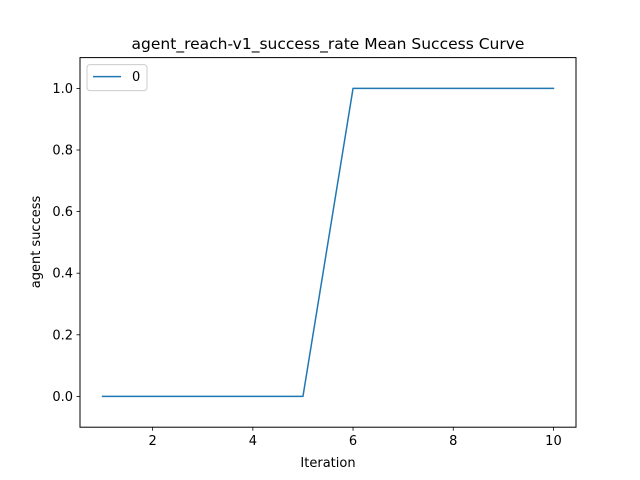 This screenshot has width=640, height=480. What do you see at coordinates (453, 441) in the screenshot?
I see `x-tick-label: 8` at bounding box center [453, 441].